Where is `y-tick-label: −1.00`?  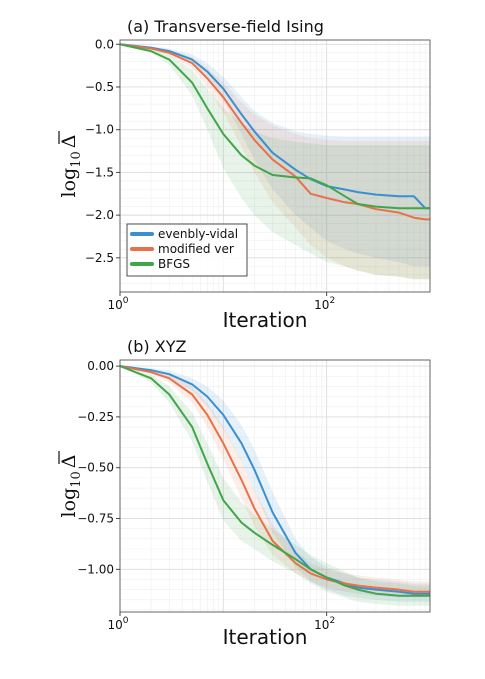
y-tick-label: −1.00 is located at coordinates (95, 569).